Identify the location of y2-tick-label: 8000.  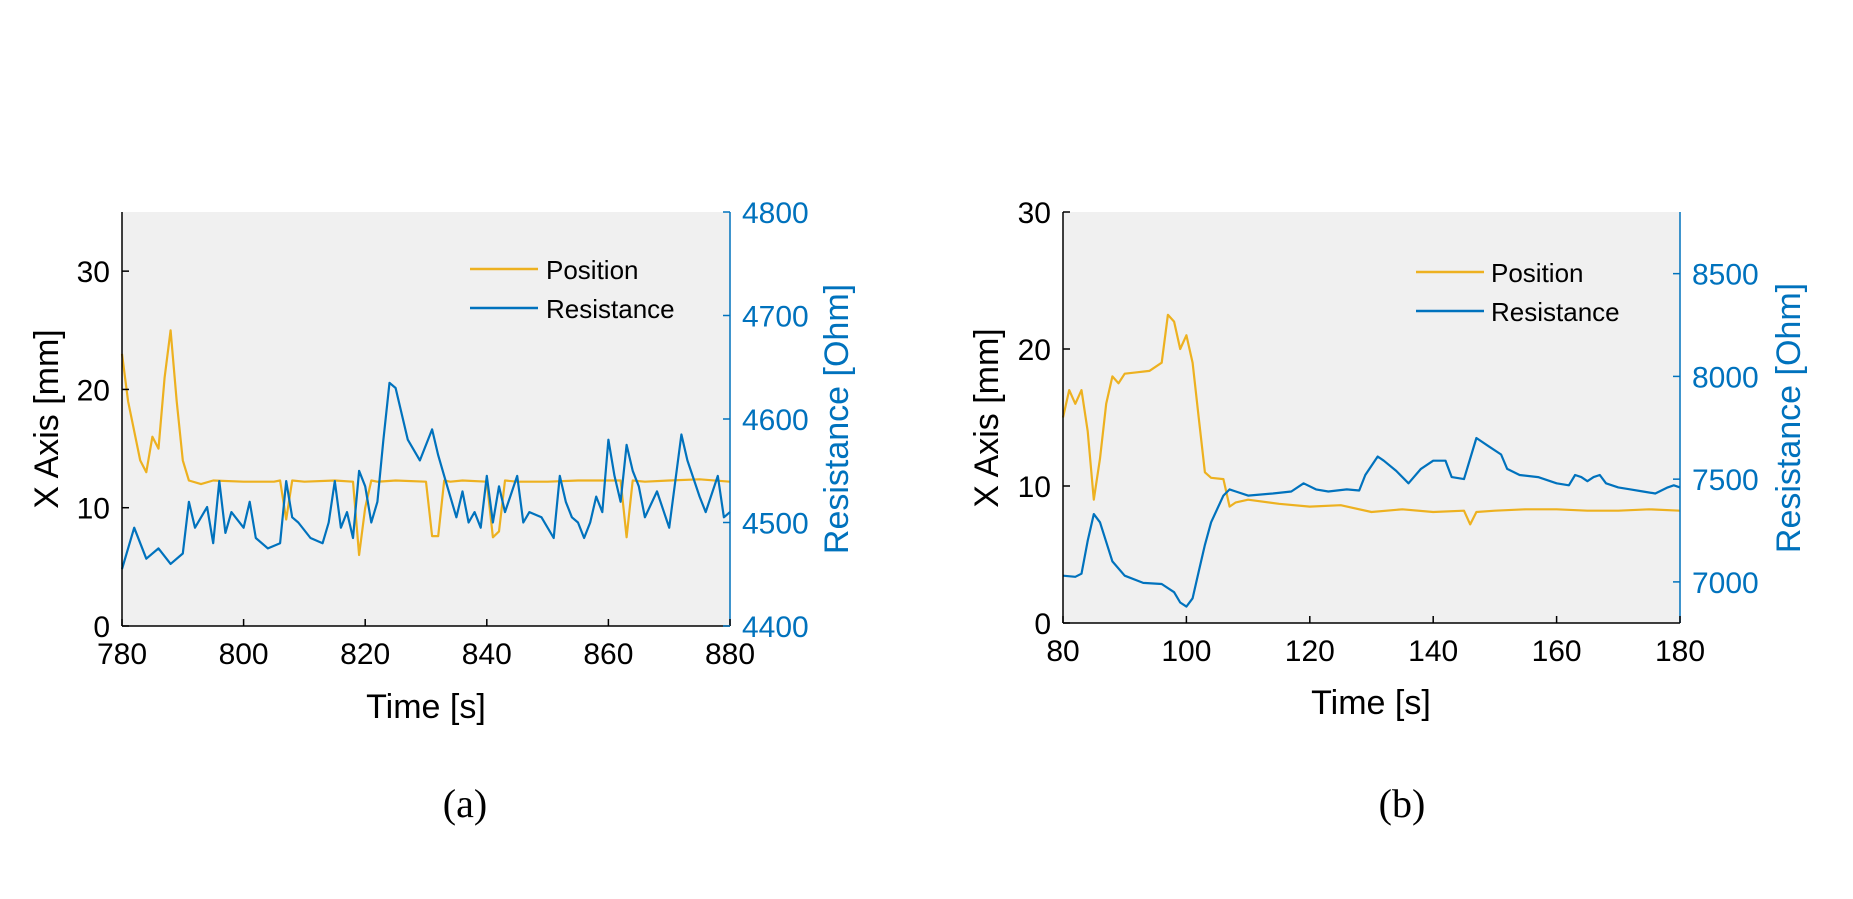
(1725, 377).